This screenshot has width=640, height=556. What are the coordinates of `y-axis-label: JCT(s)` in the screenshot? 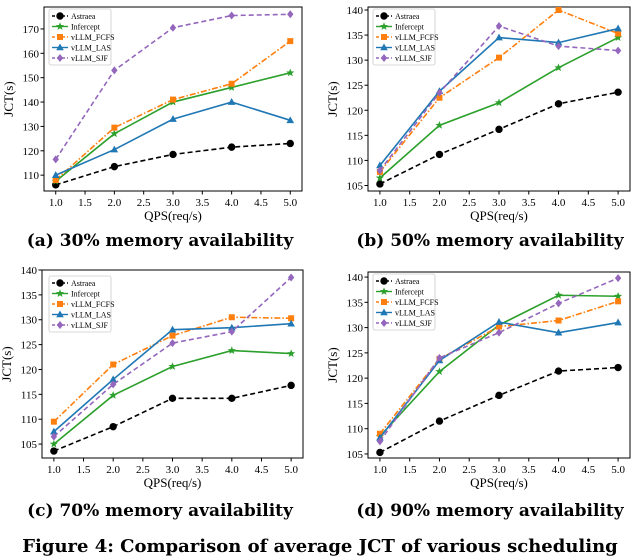 It's located at (332, 98).